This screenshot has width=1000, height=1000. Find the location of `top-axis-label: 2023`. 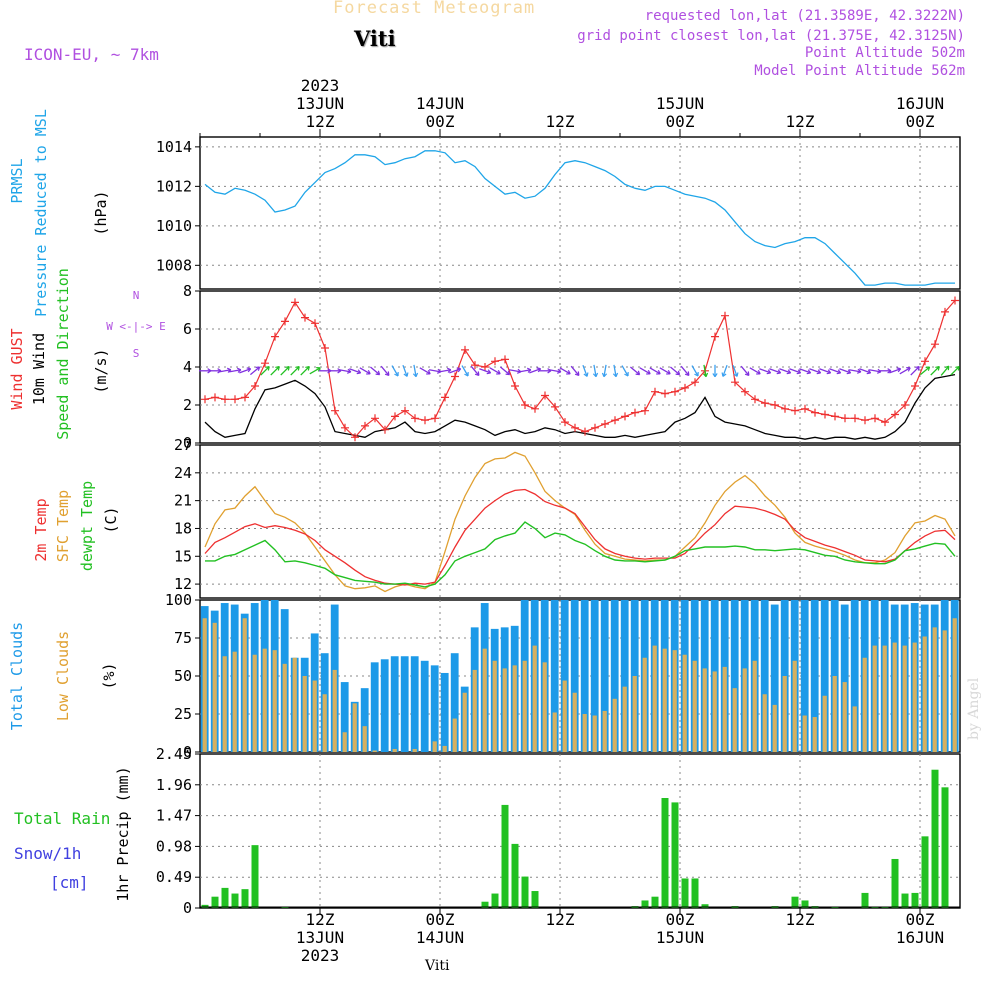

top-axis-label: 2023 is located at coordinates (320, 85).